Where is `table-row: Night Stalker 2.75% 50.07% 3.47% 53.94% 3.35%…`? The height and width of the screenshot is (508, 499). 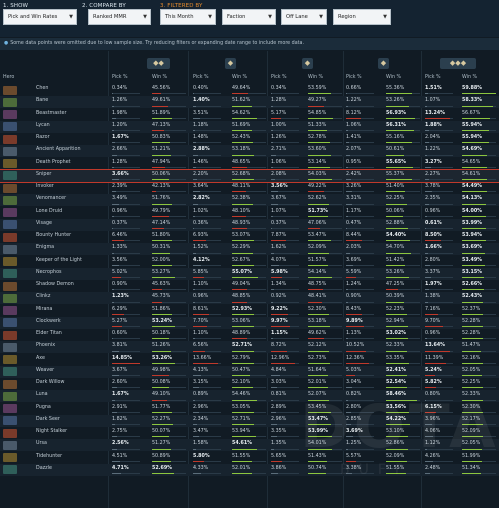 table-row: Night Stalker 2.75% 50.07% 3.47% 53.94% 3.35%… is located at coordinates (249, 433).